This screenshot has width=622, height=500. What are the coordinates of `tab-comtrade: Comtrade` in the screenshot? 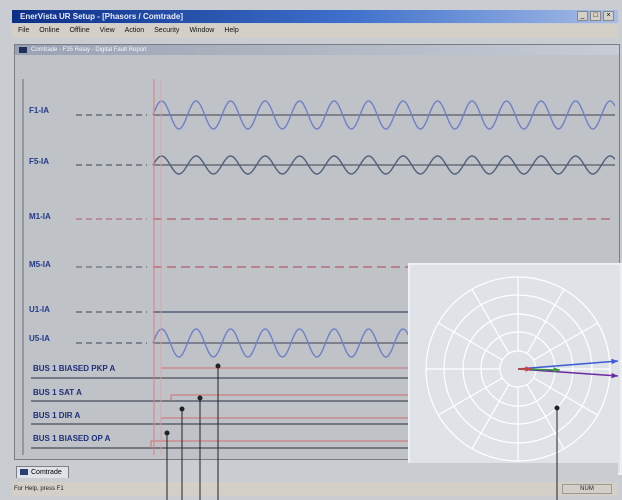 It's located at (42, 472).